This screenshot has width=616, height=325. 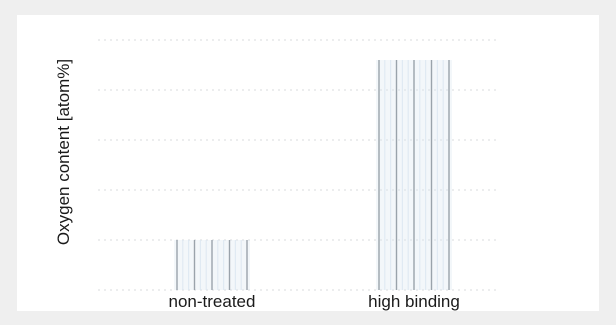 What do you see at coordinates (212, 265) in the screenshot?
I see `bar-non-treated` at bounding box center [212, 265].